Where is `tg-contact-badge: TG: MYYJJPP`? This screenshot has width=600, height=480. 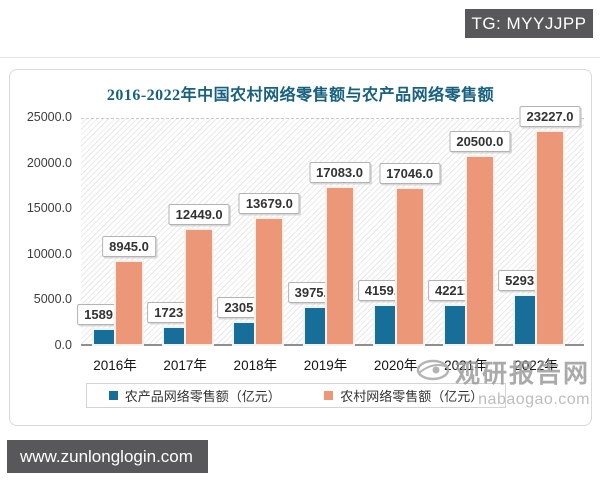
tg-contact-badge: TG: MYYJJPP is located at coordinates (529, 23).